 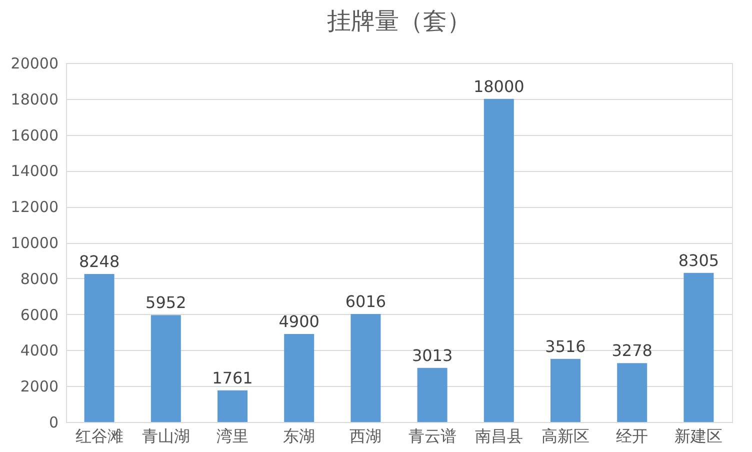 I want to click on x-tick-label: 南昌县, so click(x=498, y=436).